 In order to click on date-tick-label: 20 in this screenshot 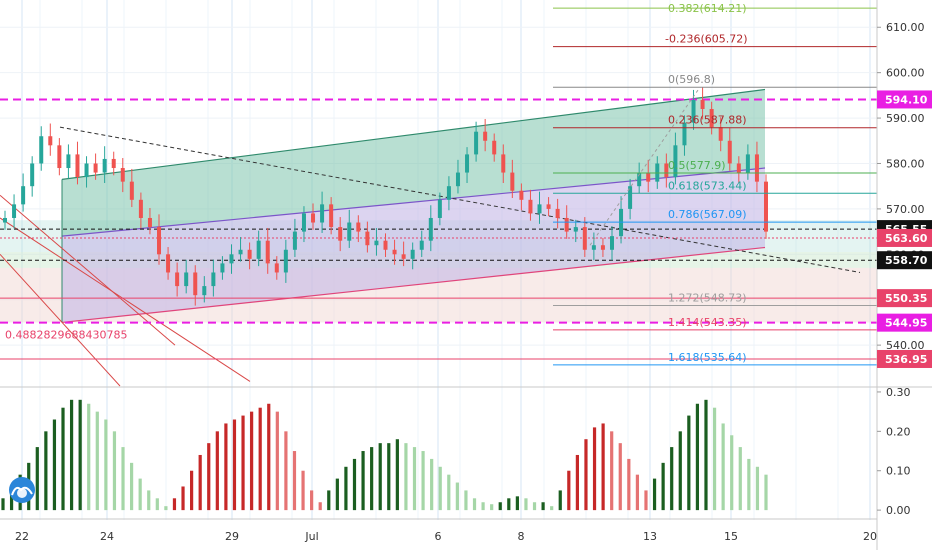, I will do `click(870, 536)`.